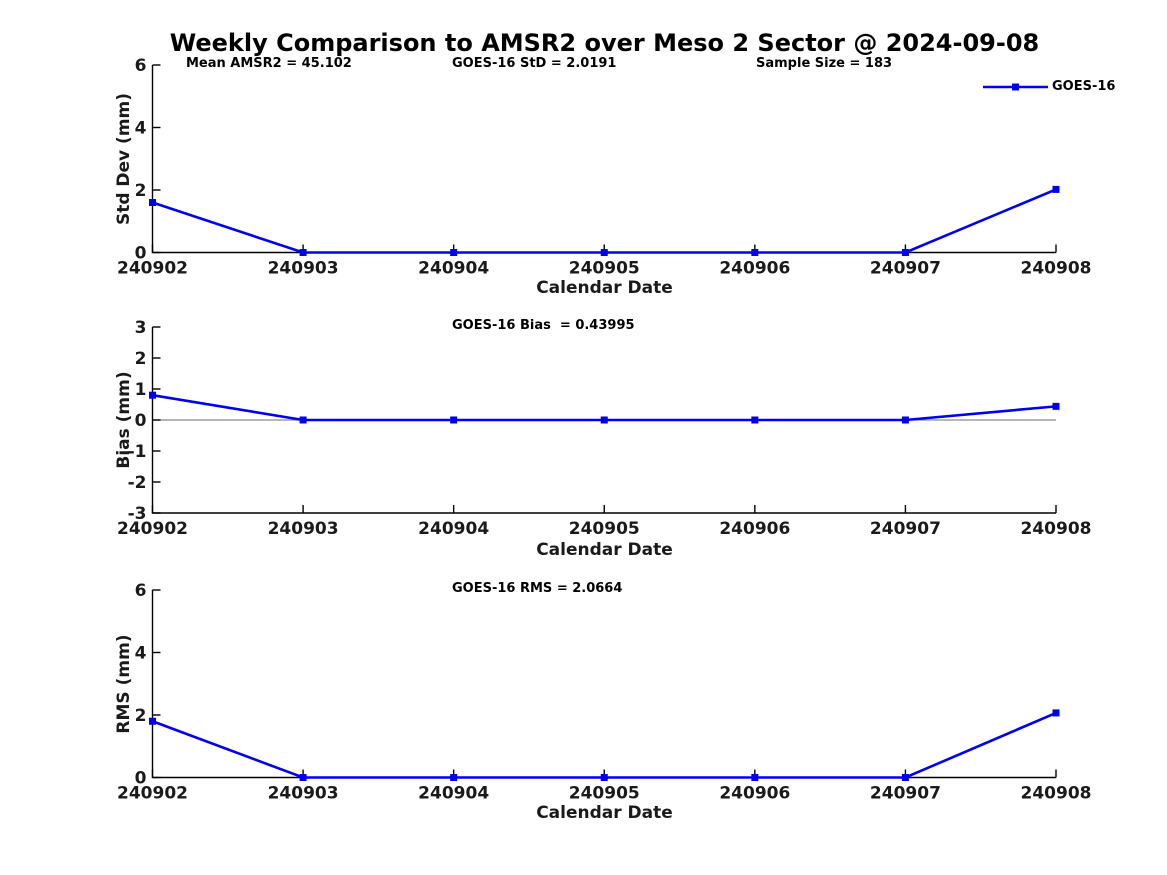  Describe the element at coordinates (1015, 87) in the screenshot. I see `legend-marker` at that location.